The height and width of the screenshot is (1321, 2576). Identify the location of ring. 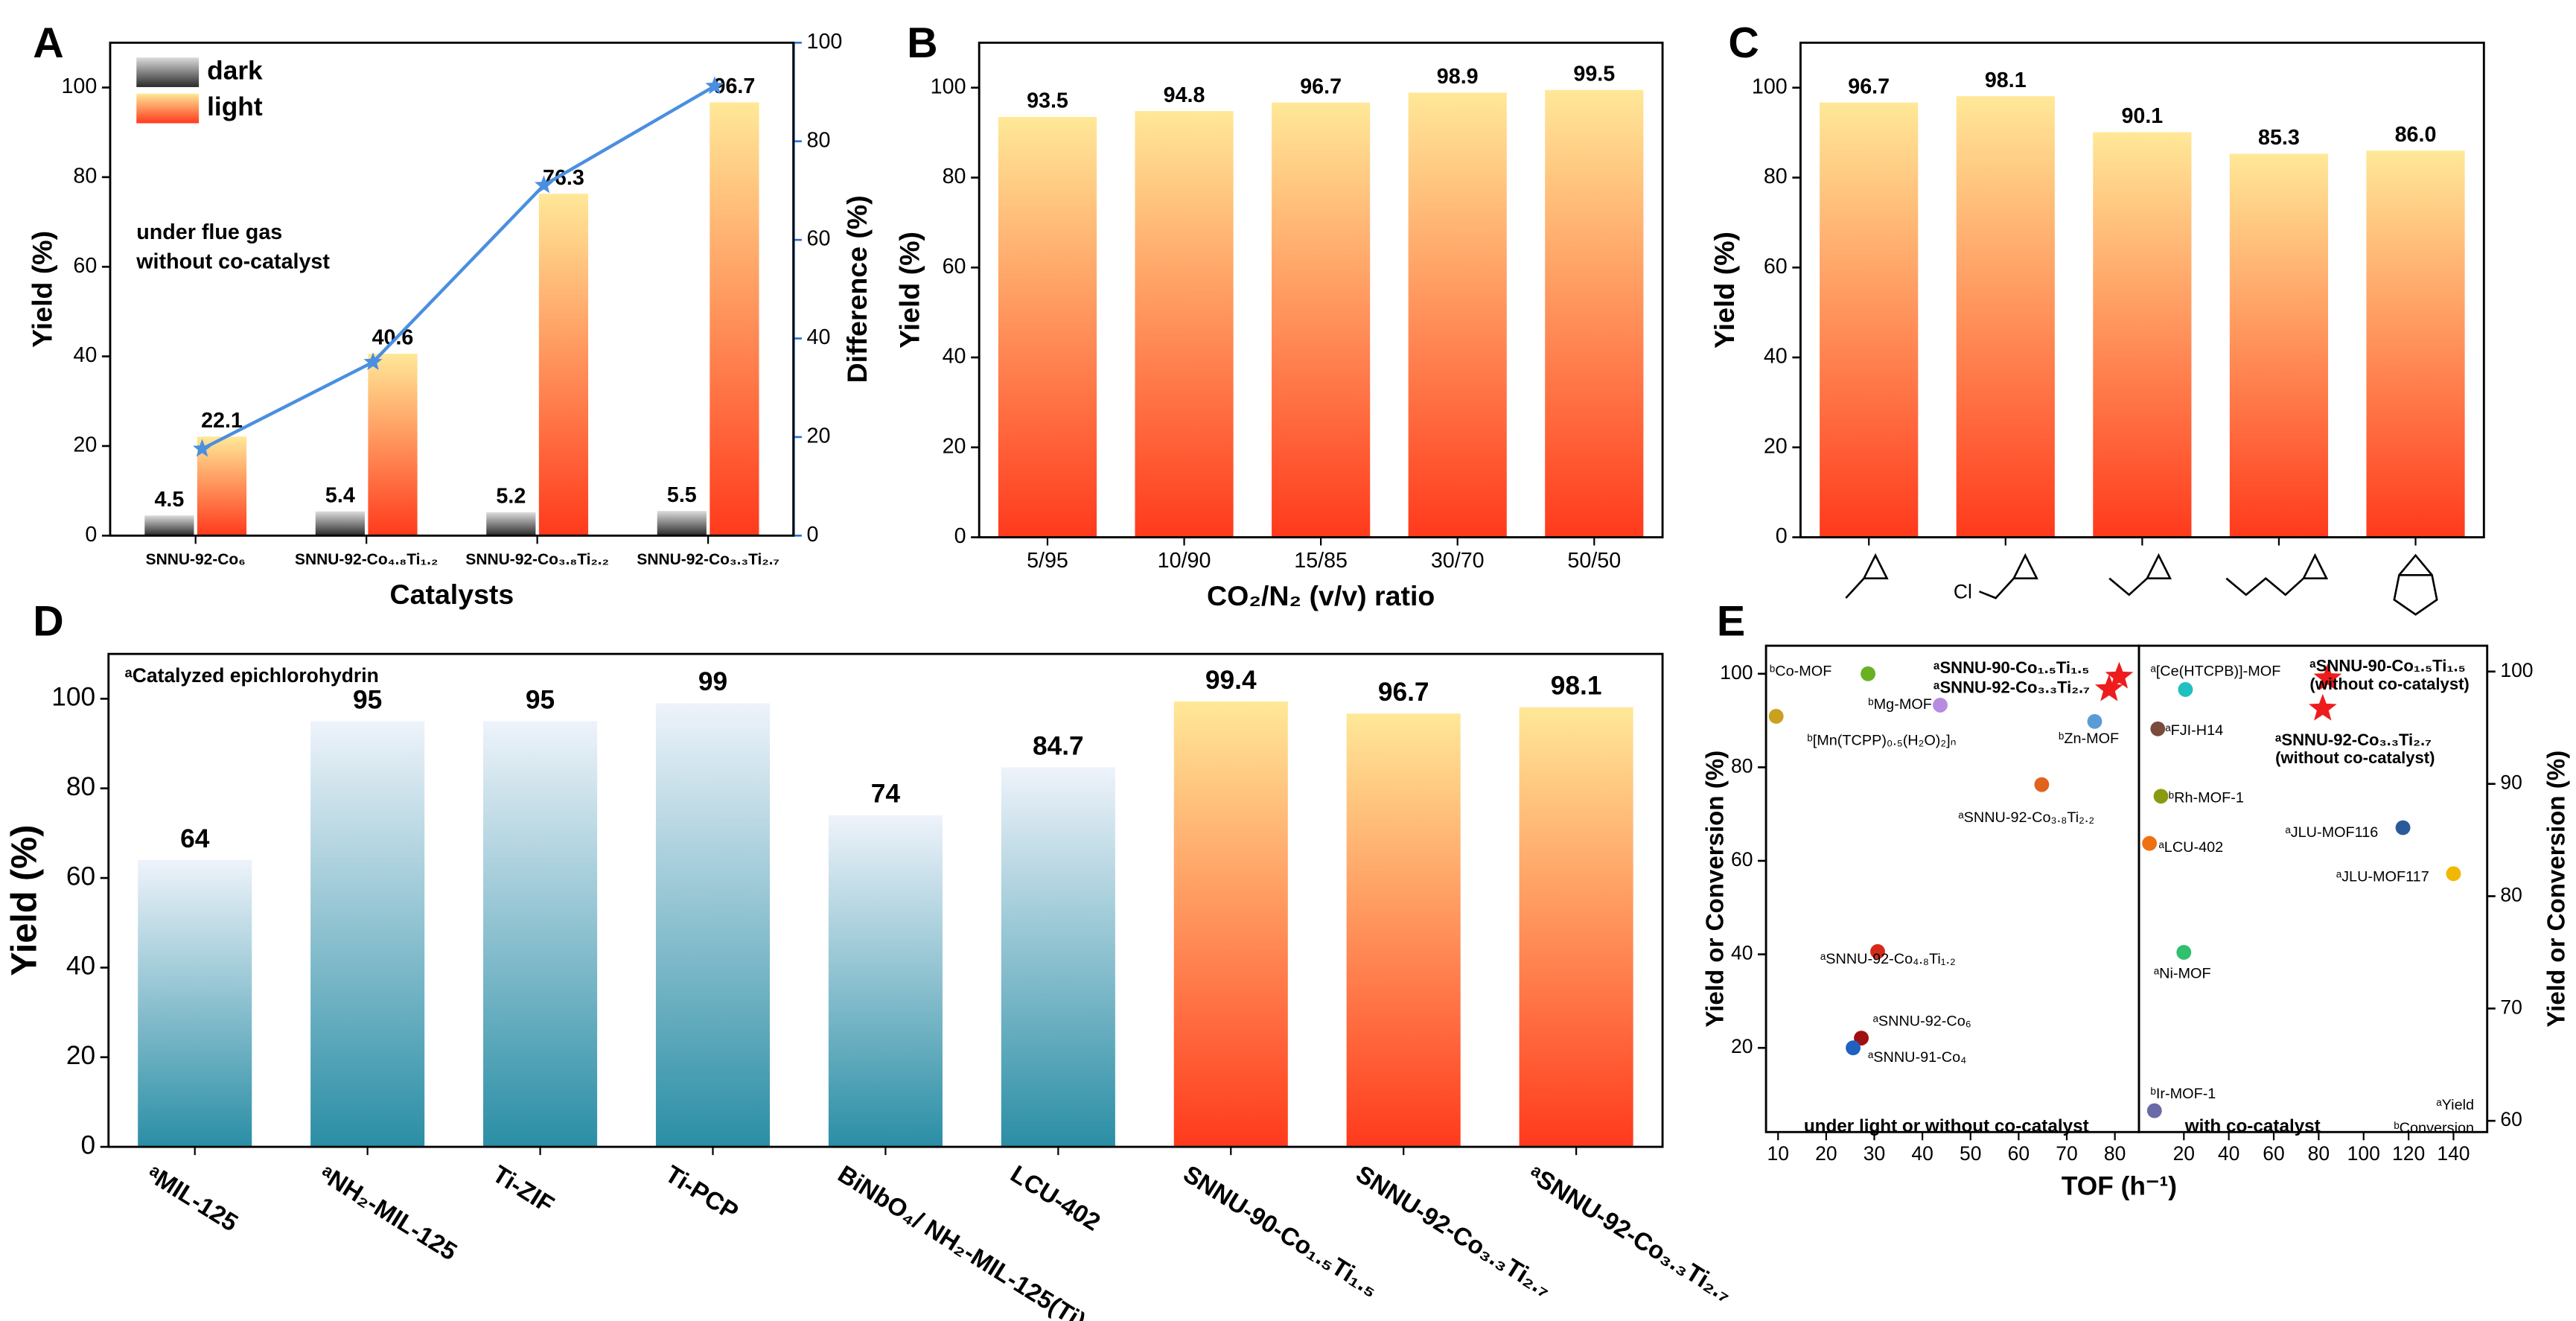
(2415, 584).